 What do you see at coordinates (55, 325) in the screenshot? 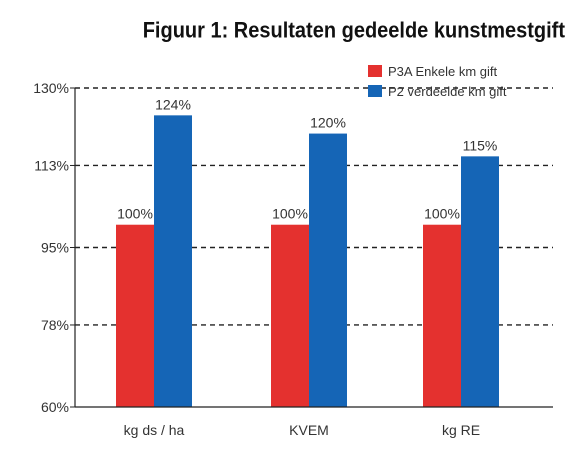
I see `y-tick-label: 78%` at bounding box center [55, 325].